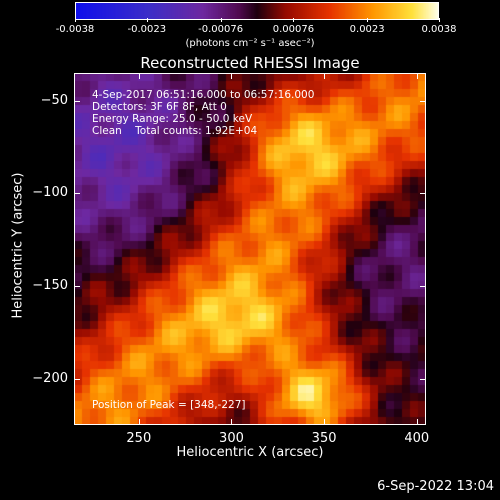  I want to click on y-tick-label: −50, so click(54, 100).